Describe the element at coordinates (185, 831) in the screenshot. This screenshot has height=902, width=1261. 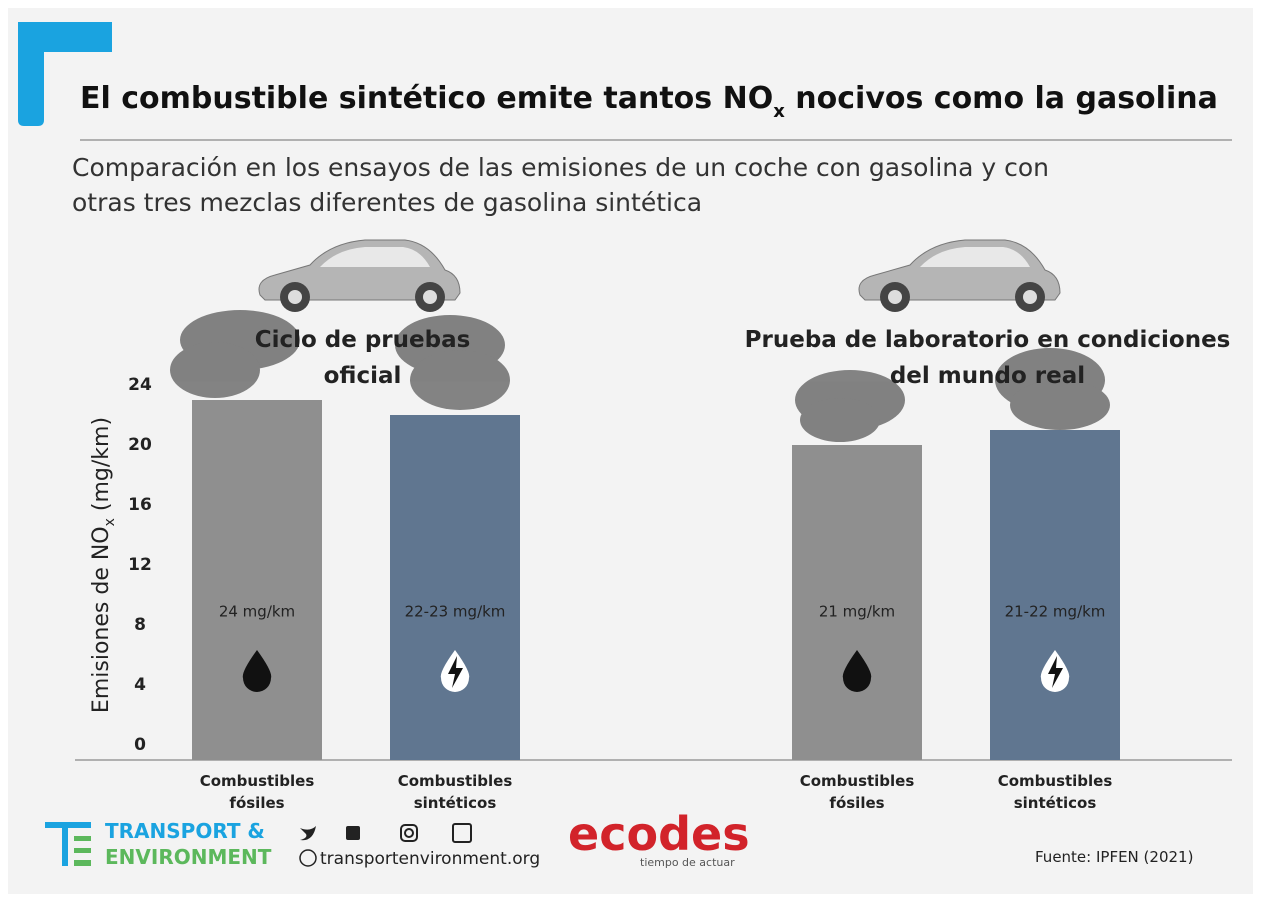
I see `logo-text: TRANSPORT &` at that location.